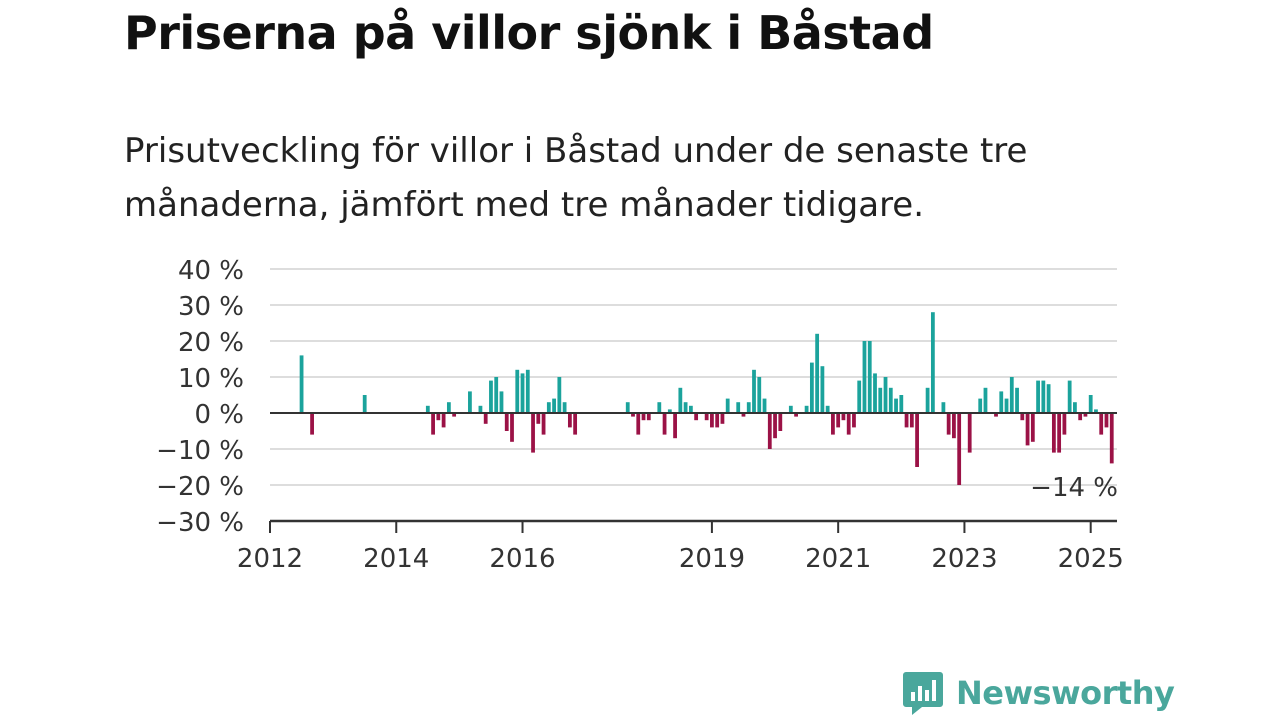  Describe the element at coordinates (529, 33) in the screenshot. I see `chart-title: Priserna på villor sjönk i Båstad` at that location.